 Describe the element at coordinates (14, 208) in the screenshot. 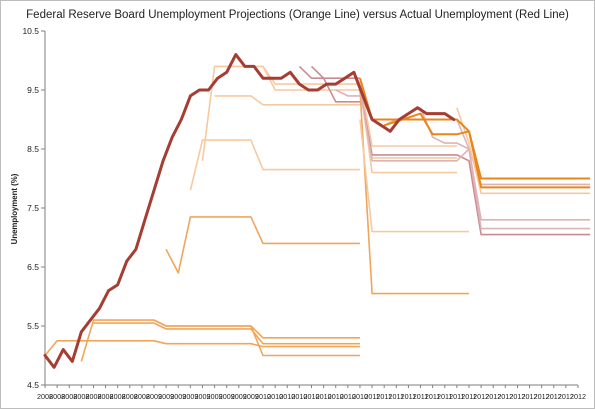

I see `y-axis-label: Unemployment (%)` at that location.